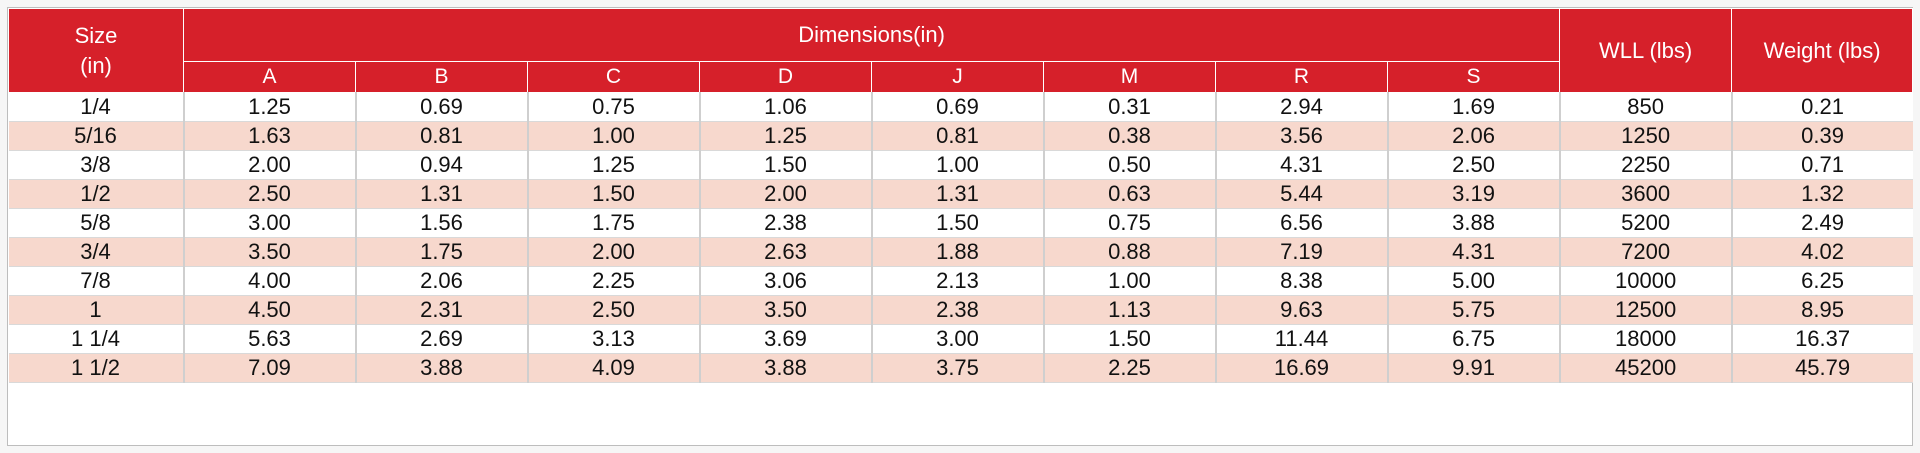 The image size is (1920, 453). I want to click on cell-wll: 5200, so click(1645, 223).